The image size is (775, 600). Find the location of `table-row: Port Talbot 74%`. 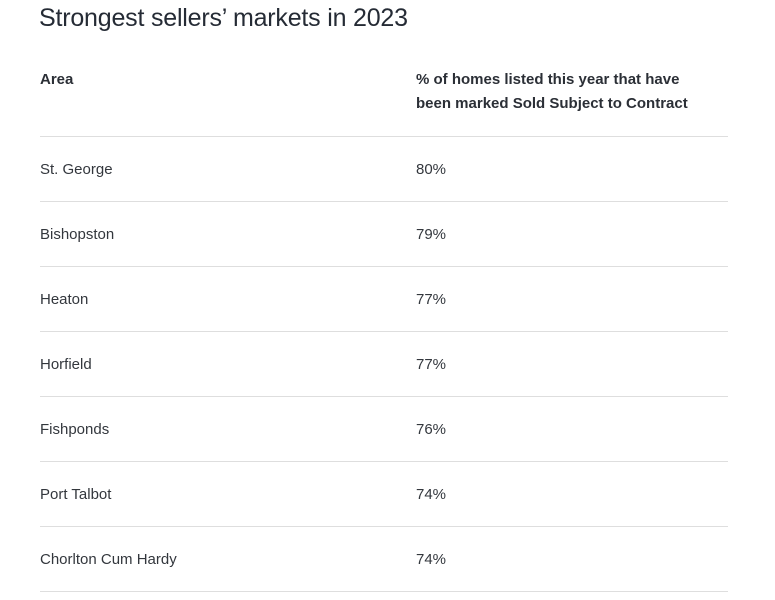

table-row: Port Talbot 74% is located at coordinates (384, 494).